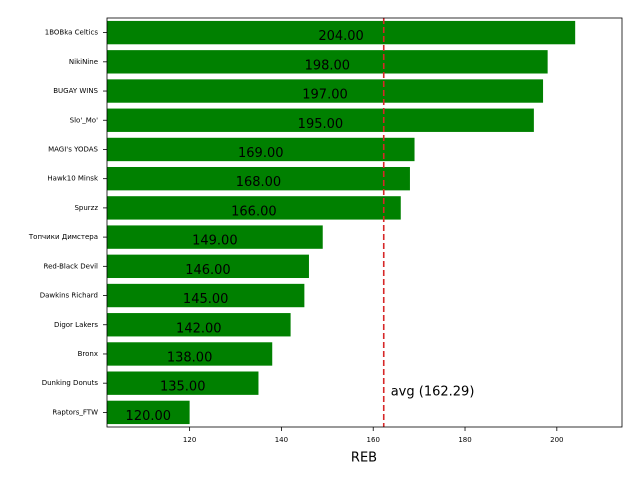 This screenshot has height=480, width=640. Describe the element at coordinates (464, 440) in the screenshot. I see `x-tick-label: 180` at that location.